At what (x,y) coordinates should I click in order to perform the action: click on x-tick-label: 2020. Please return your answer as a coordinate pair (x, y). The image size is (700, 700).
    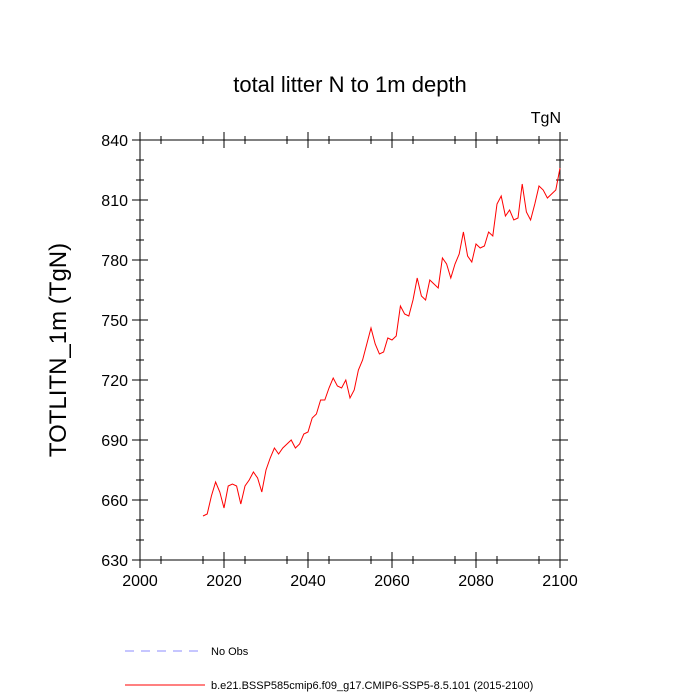
    Looking at the image, I should click on (224, 581).